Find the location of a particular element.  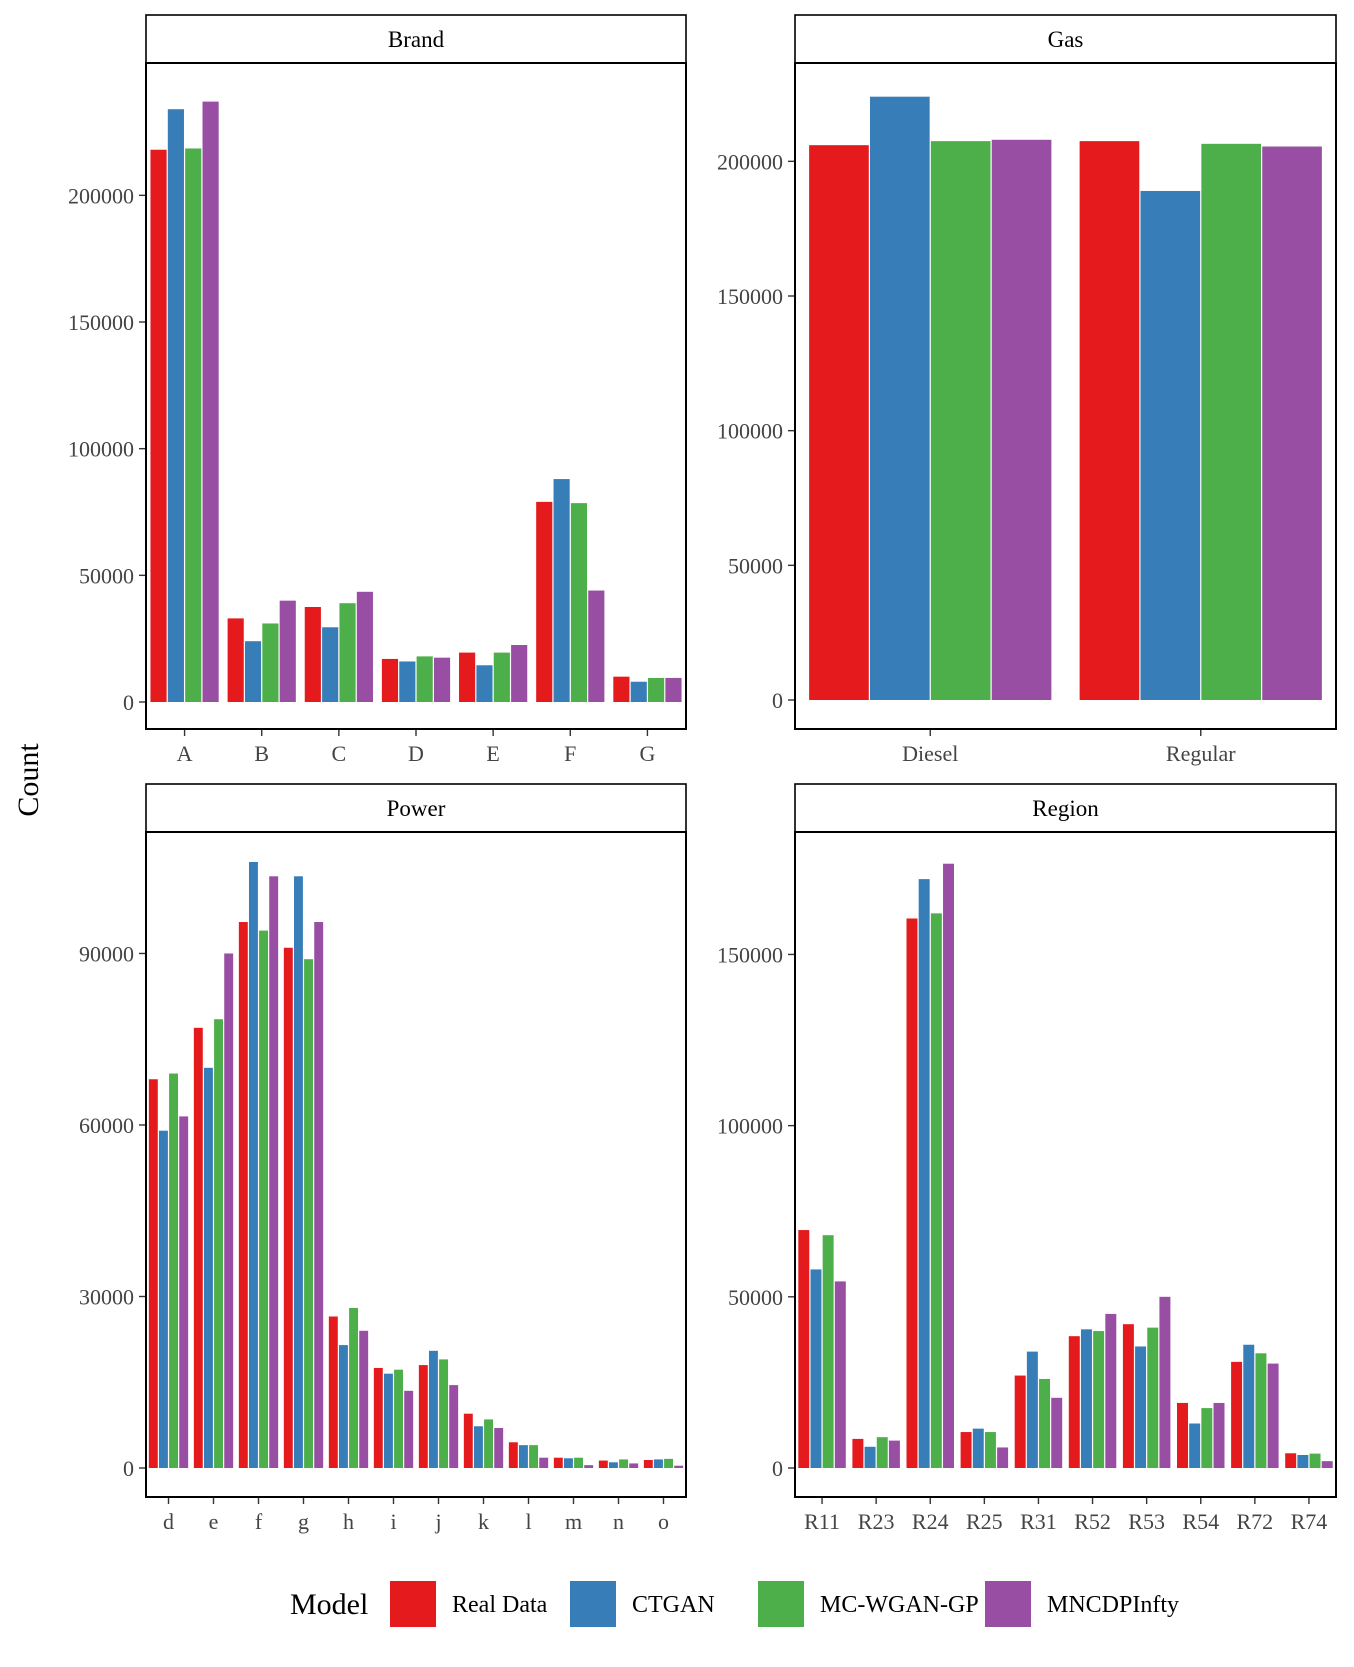

x-tick-label-power: f is located at coordinates (259, 1521).